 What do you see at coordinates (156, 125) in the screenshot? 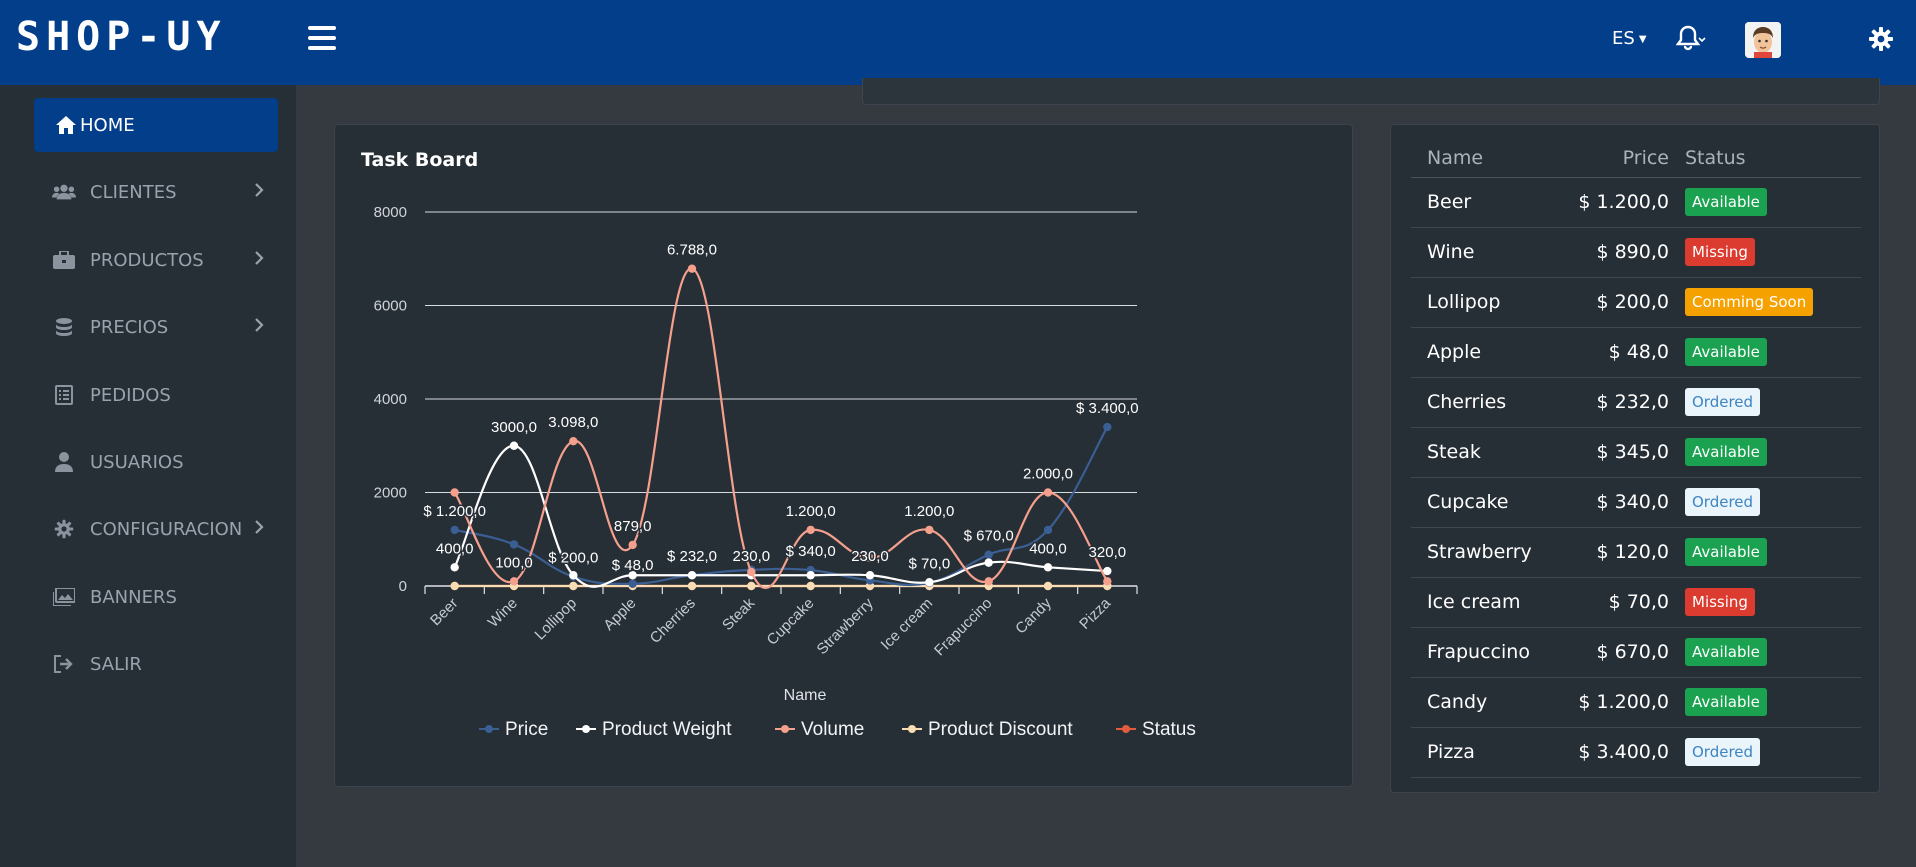
I see `sidebar-item-home: HOME` at bounding box center [156, 125].